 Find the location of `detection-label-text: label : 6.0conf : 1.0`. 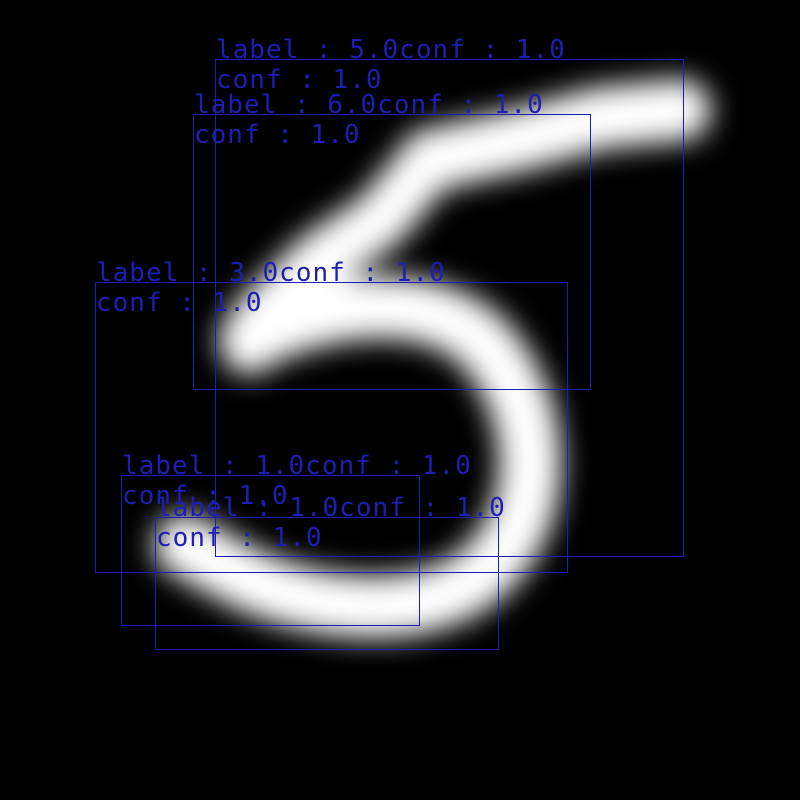

detection-label-text: label : 6.0conf : 1.0 is located at coordinates (369, 105).